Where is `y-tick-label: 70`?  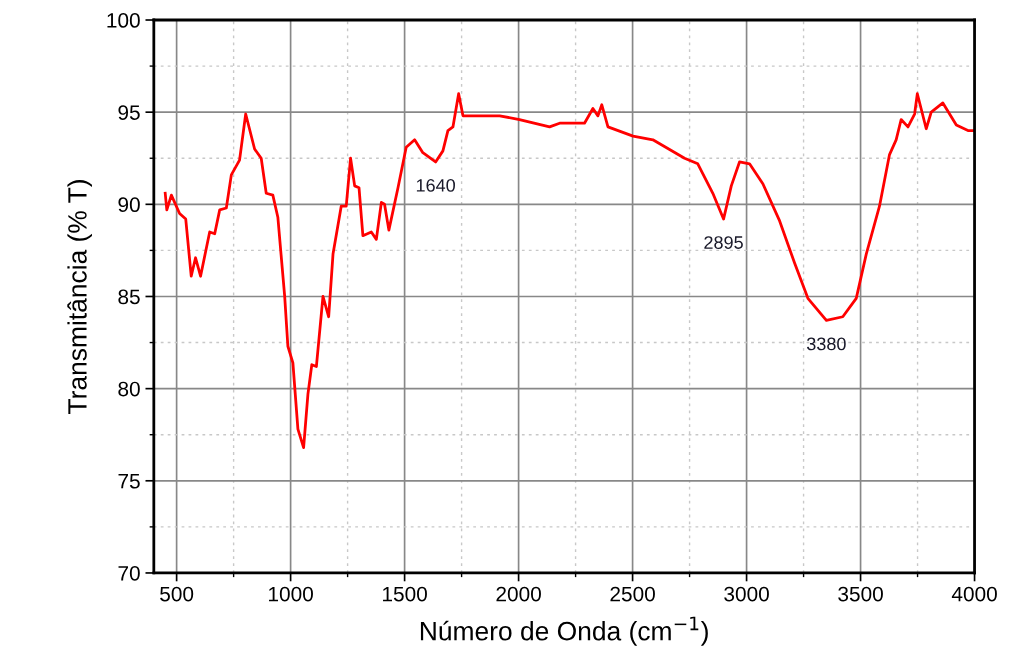
y-tick-label: 70 is located at coordinates (129, 573).